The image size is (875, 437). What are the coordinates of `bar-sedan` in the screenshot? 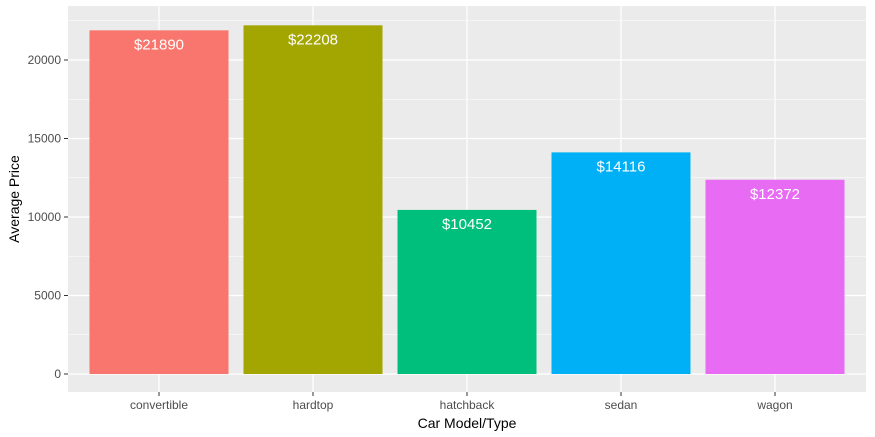 It's located at (621, 263).